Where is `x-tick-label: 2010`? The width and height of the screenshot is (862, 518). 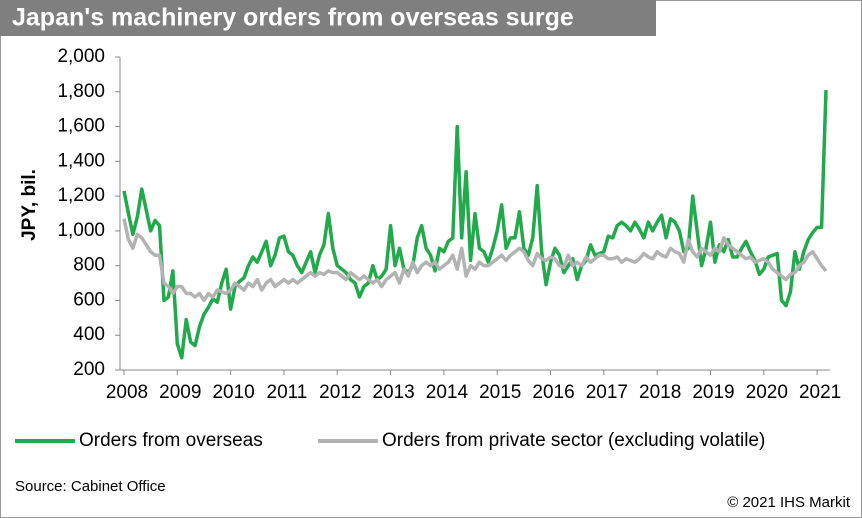 x-tick-label: 2010 is located at coordinates (233, 392).